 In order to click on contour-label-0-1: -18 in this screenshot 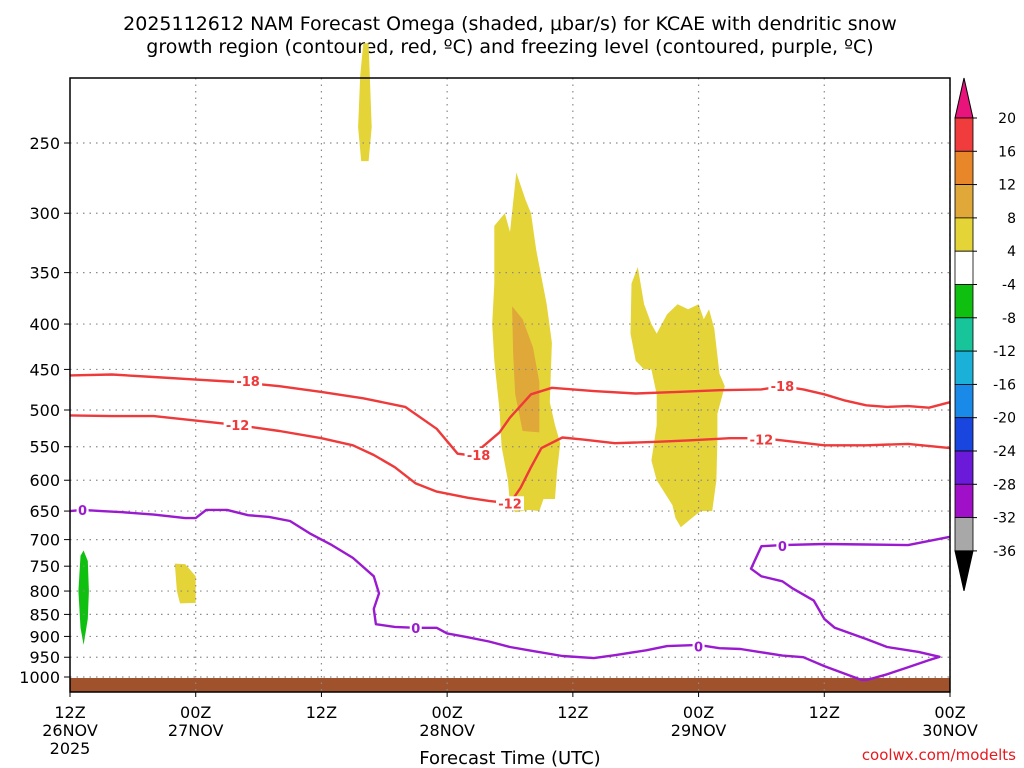, I will do `click(479, 456)`.